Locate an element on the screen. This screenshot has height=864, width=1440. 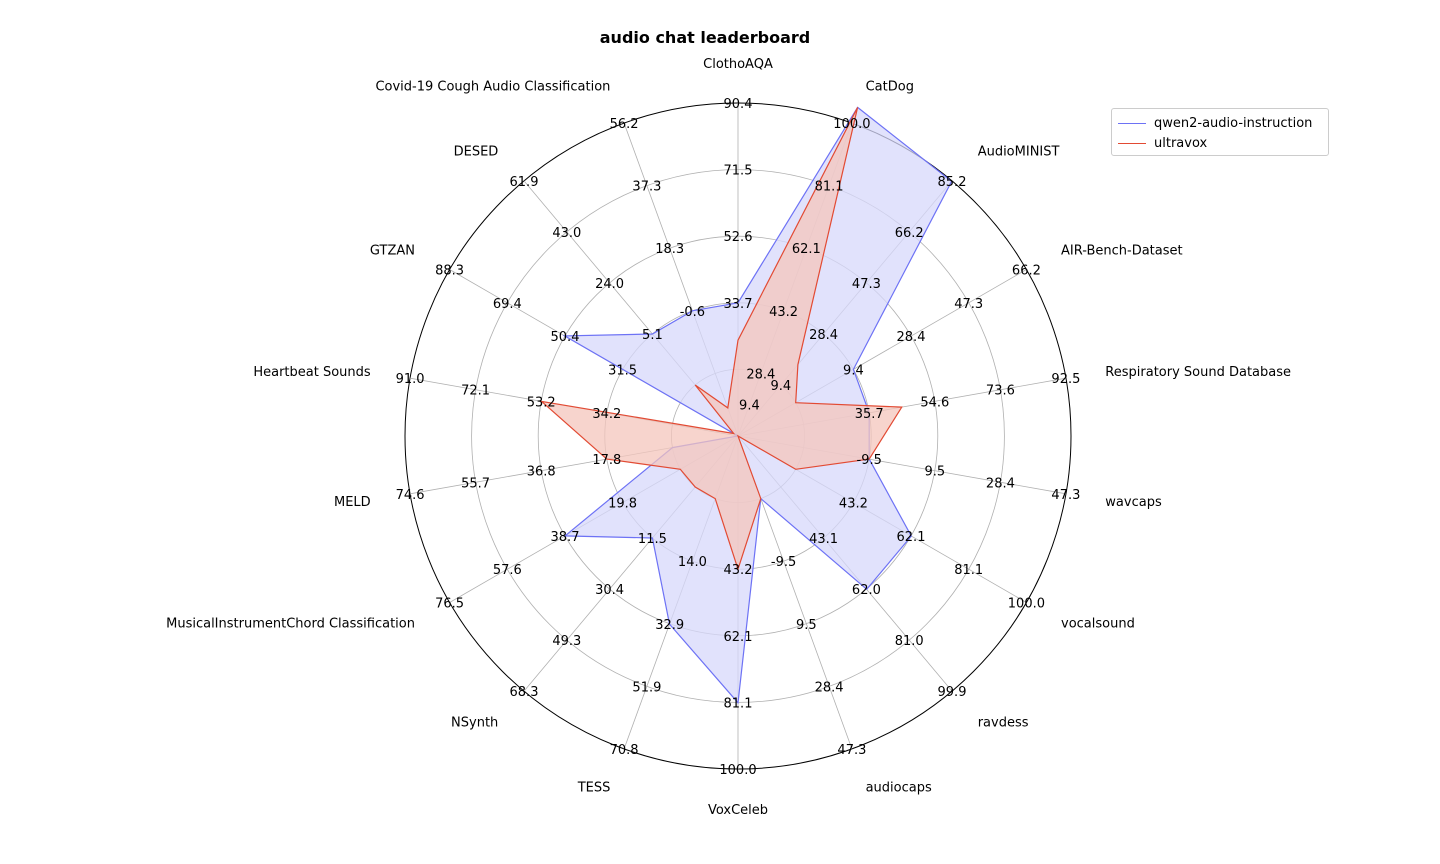
tick-label: 73.6 is located at coordinates (1000, 391).